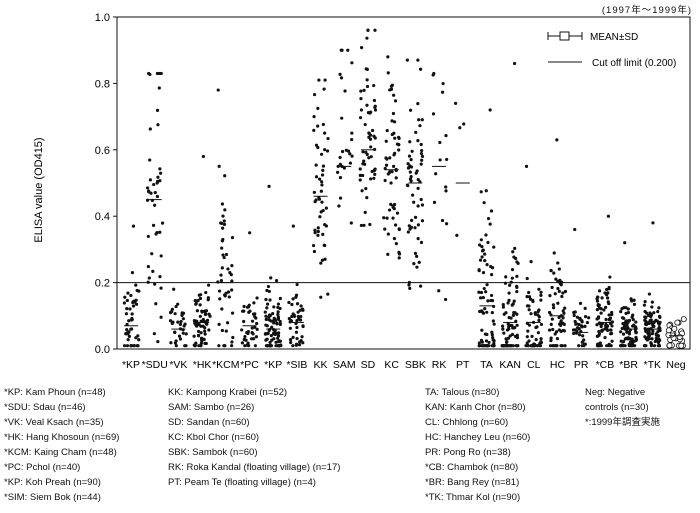 This screenshot has height=513, width=700. I want to click on x-tick-label: RK, so click(439, 365).